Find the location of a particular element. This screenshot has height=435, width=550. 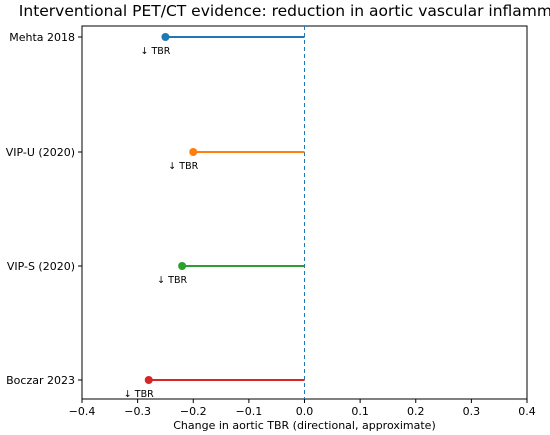

x-tick-label: 0.0 is located at coordinates (305, 411).